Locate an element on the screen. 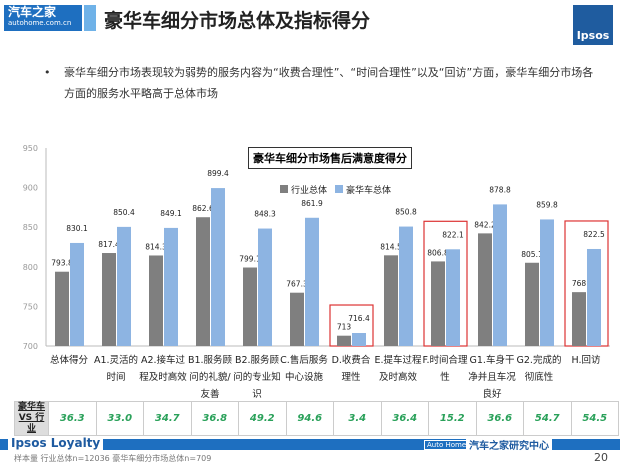  header-accent is located at coordinates (90, 18).